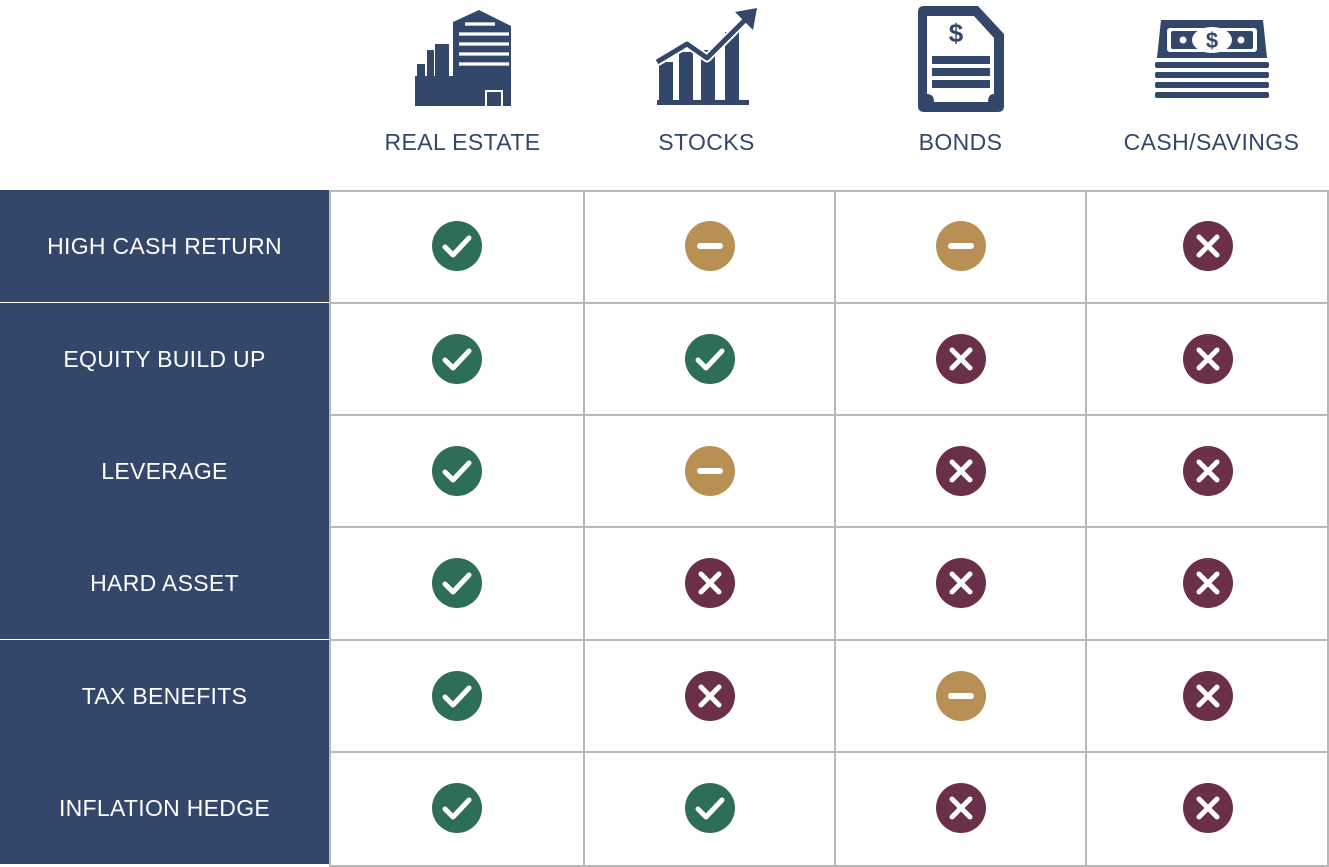 The image size is (1329, 867). What do you see at coordinates (960, 142) in the screenshot?
I see `column-label-bonds: BONDS` at bounding box center [960, 142].